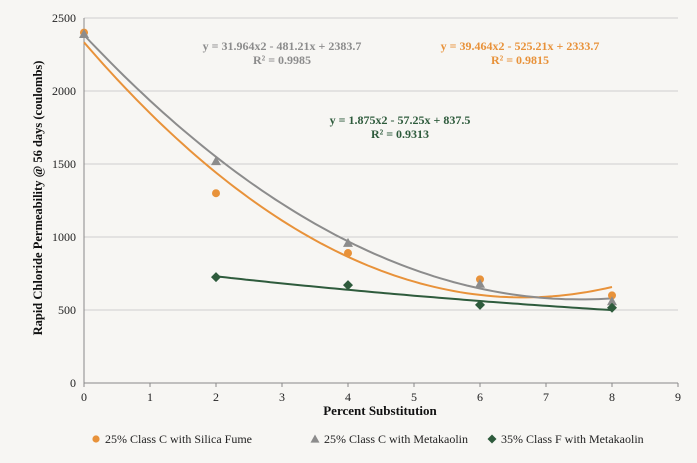 Image resolution: width=697 pixels, height=463 pixels. Describe the element at coordinates (678, 397) in the screenshot. I see `x-tick-label: 9` at that location.